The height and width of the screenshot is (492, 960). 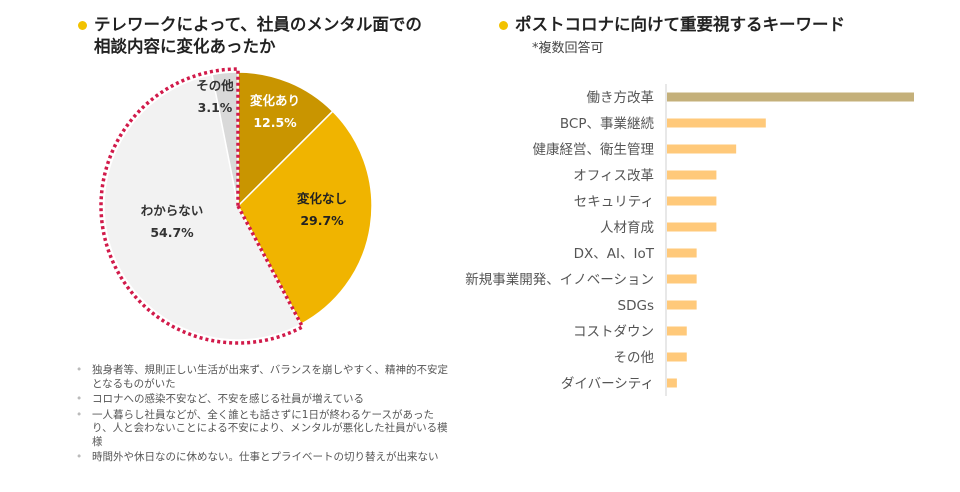 I want to click on bar-category-label: ダイバーシティ, so click(x=607, y=384).